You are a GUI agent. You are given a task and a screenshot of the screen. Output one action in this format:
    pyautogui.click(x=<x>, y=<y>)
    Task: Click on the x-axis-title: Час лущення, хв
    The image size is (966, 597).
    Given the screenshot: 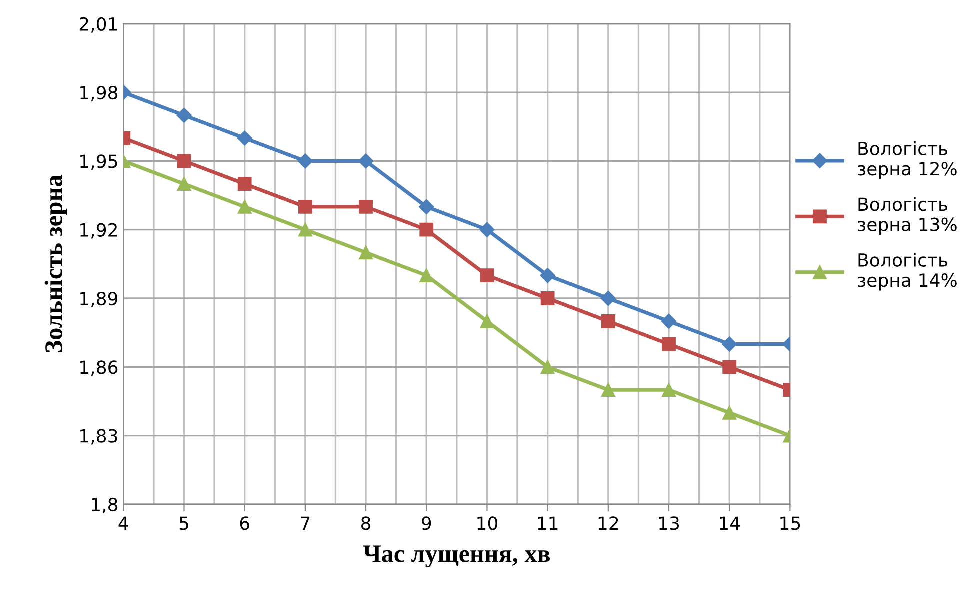 What is the action you would take?
    pyautogui.click(x=456, y=557)
    